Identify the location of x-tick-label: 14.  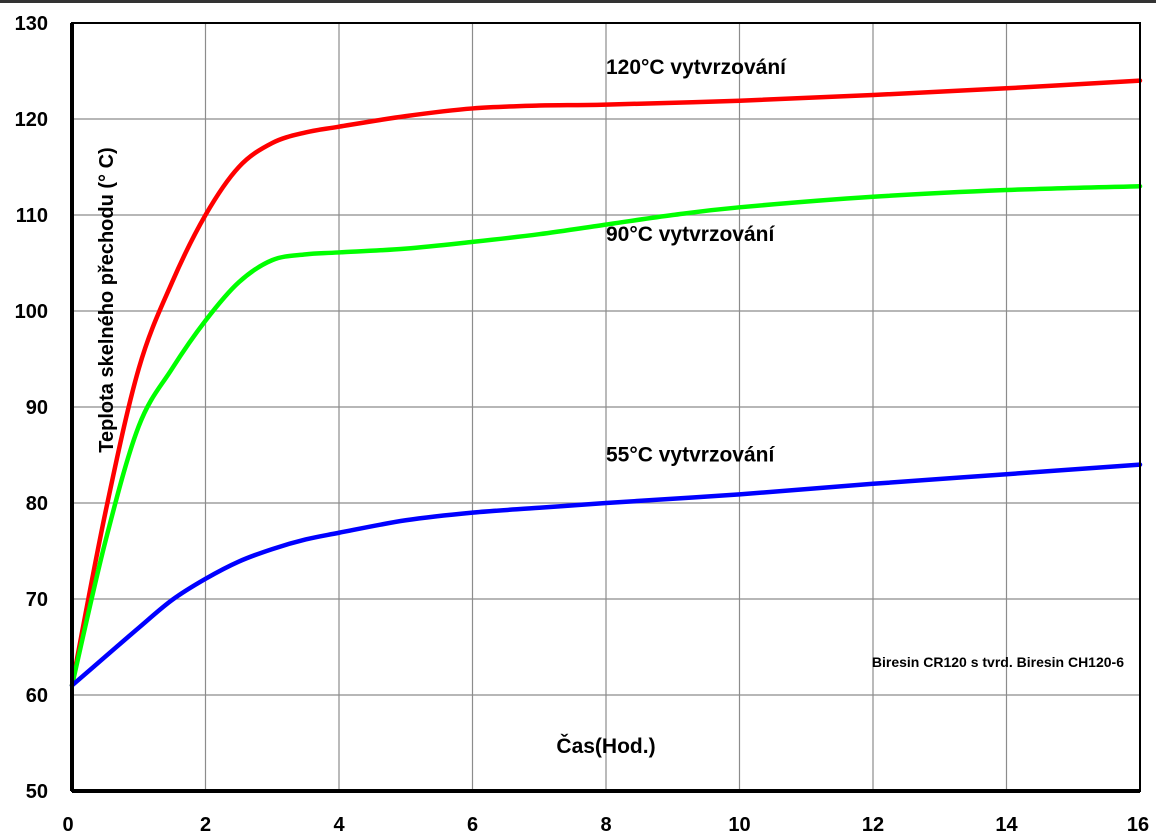
(1006, 825).